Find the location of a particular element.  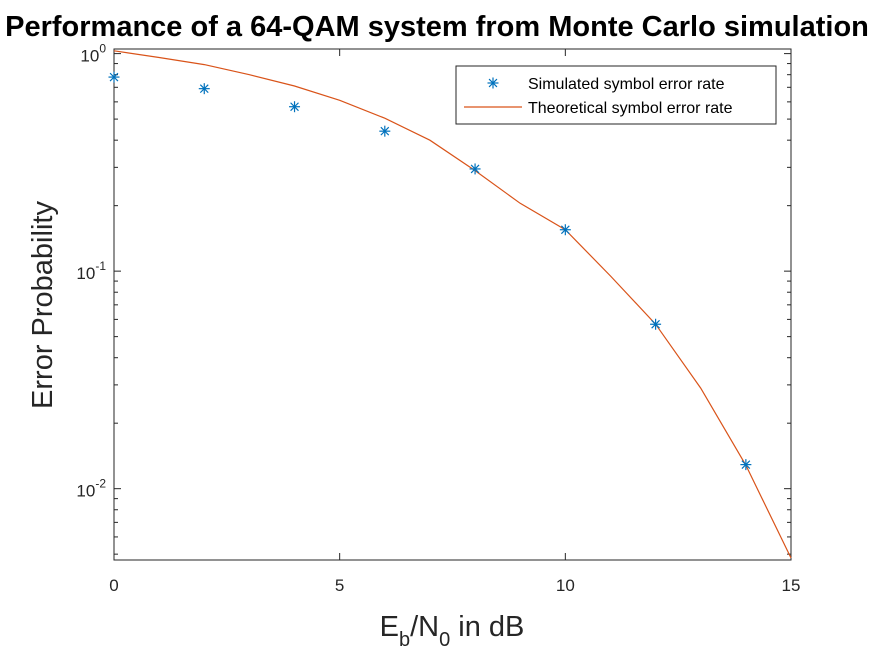

y-tick-label: 10⁰ is located at coordinates (93, 54).